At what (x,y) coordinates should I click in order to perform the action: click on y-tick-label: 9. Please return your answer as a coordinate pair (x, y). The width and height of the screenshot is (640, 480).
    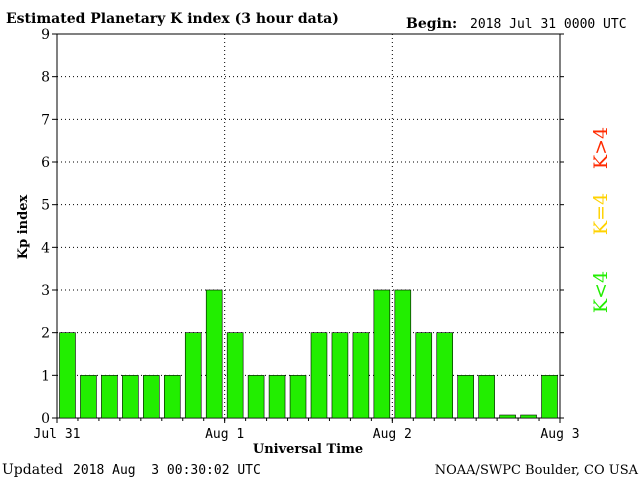
    Looking at the image, I should click on (45, 35).